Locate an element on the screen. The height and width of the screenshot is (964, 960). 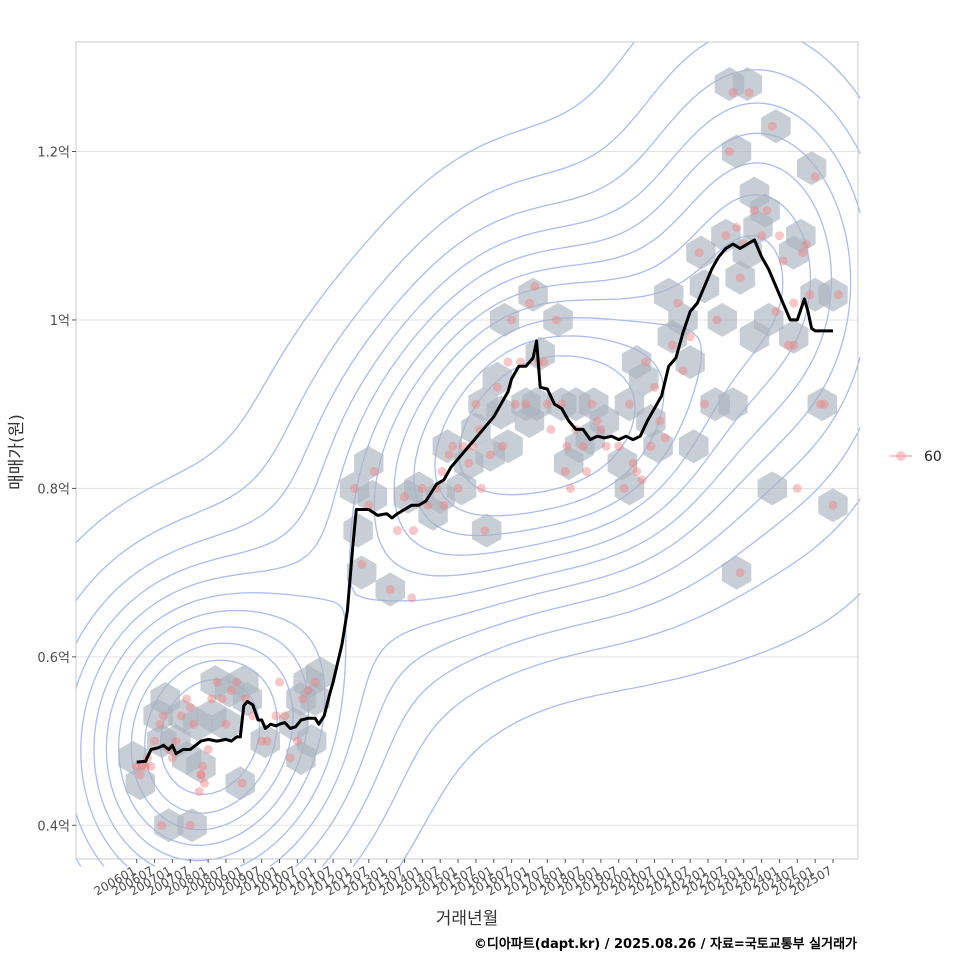
y-tick-label: 0.6억 is located at coordinates (53, 658).